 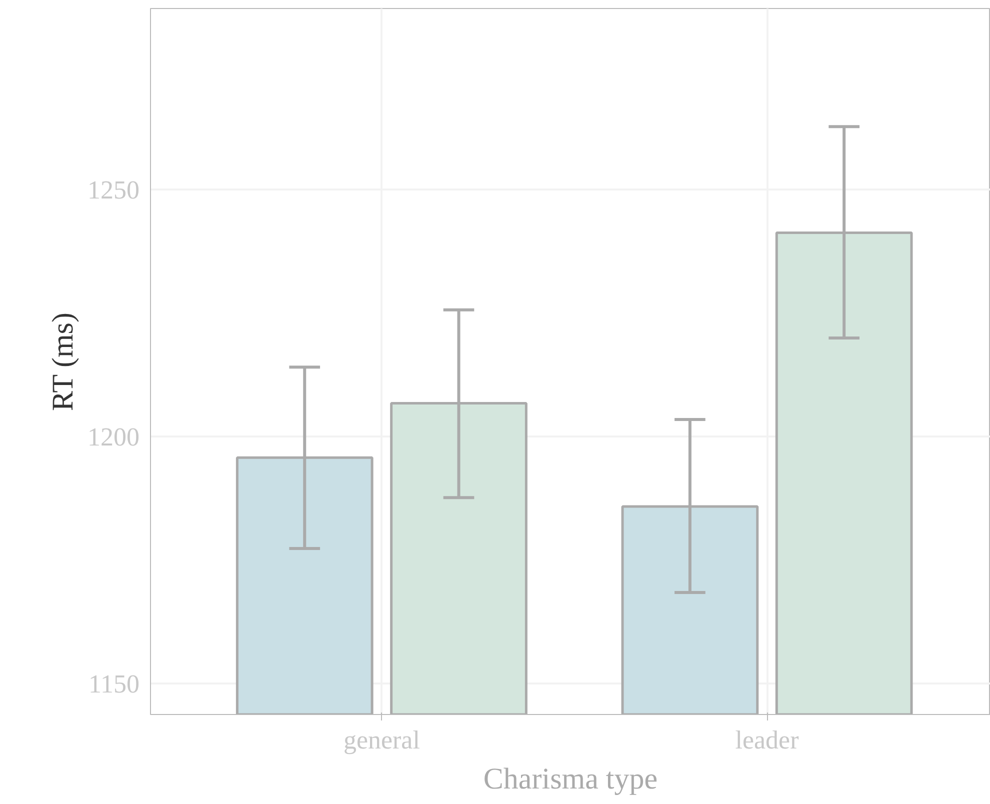 I want to click on y-axis-title: RT (ms), so click(x=63, y=362).